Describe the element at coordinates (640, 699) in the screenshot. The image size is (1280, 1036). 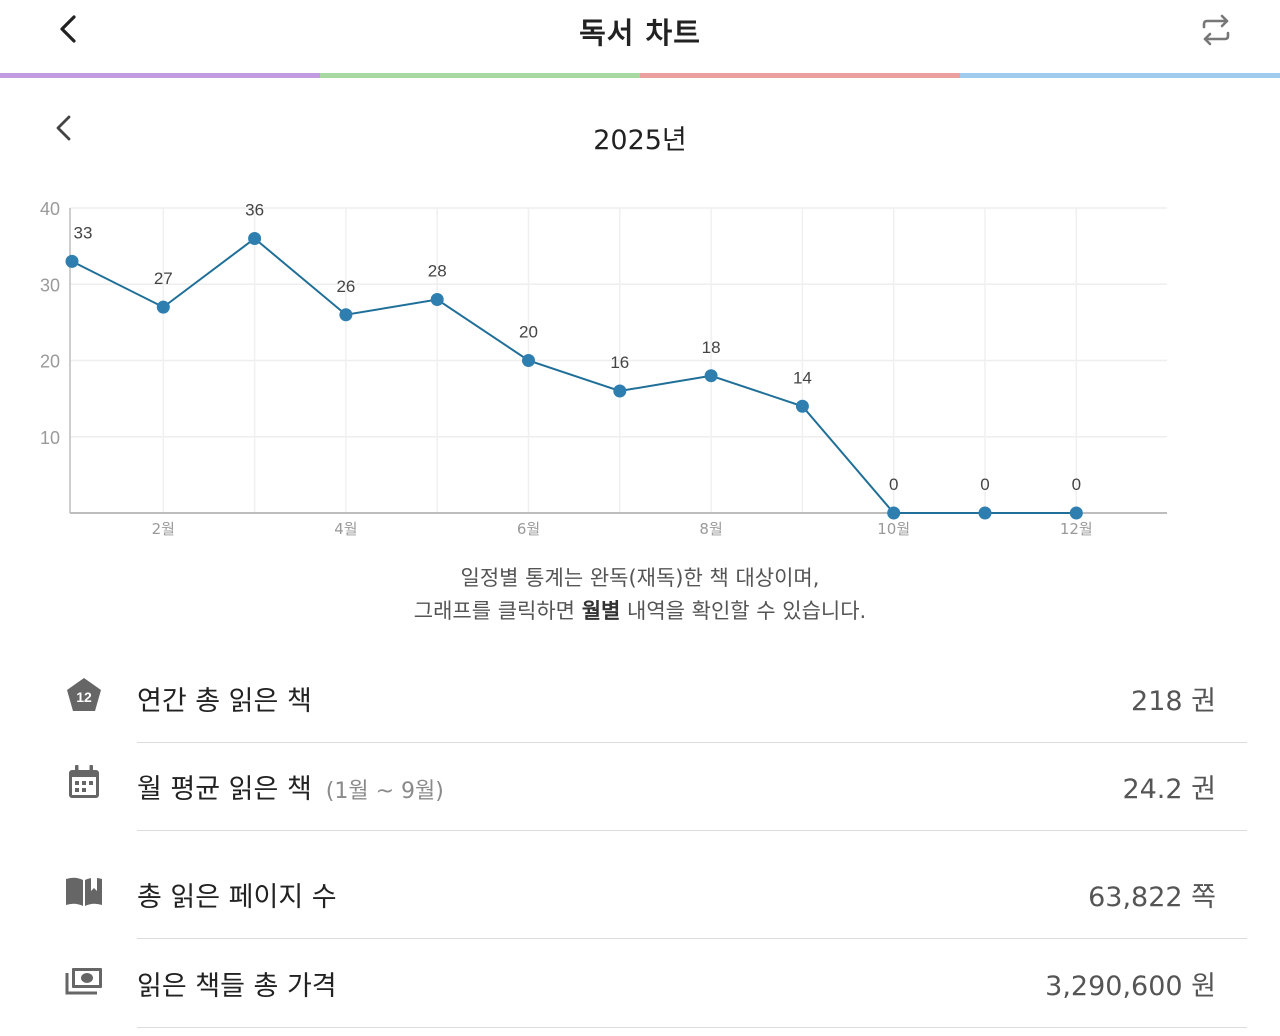
I see `stat-row-yearly-total: 12 연간 총 읽은 책 218 권` at that location.